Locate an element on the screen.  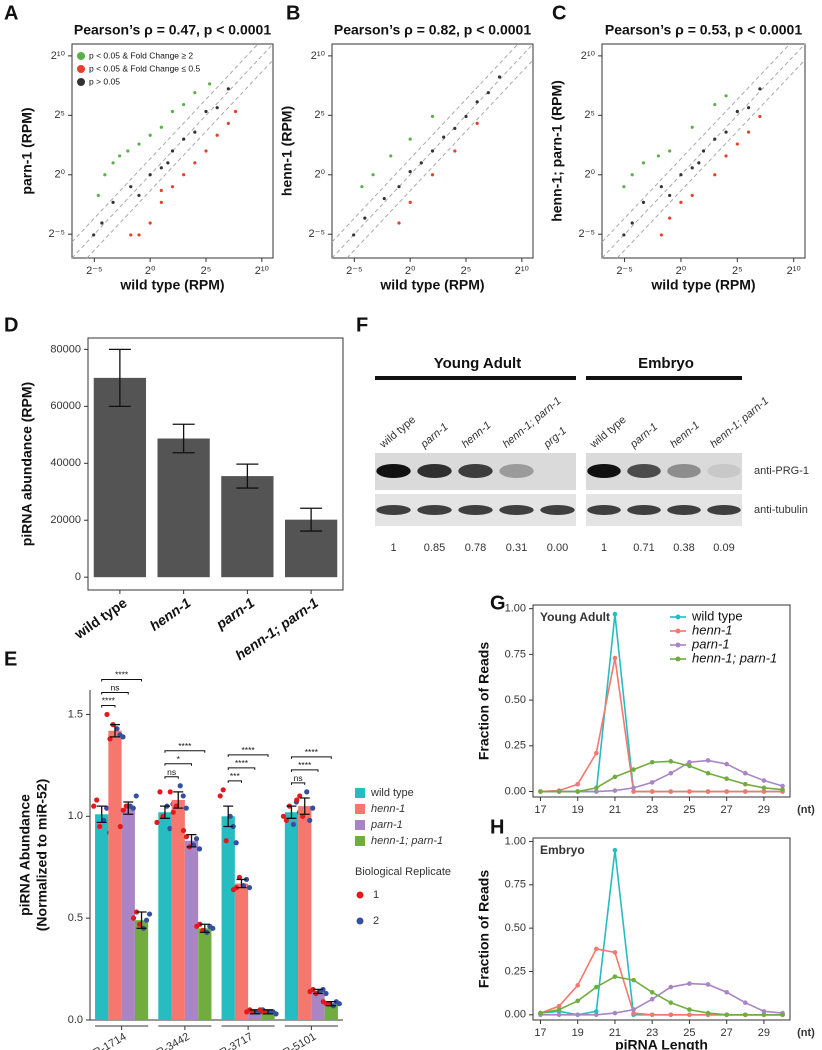
significance-bracket is located at coordinates (108, 706).